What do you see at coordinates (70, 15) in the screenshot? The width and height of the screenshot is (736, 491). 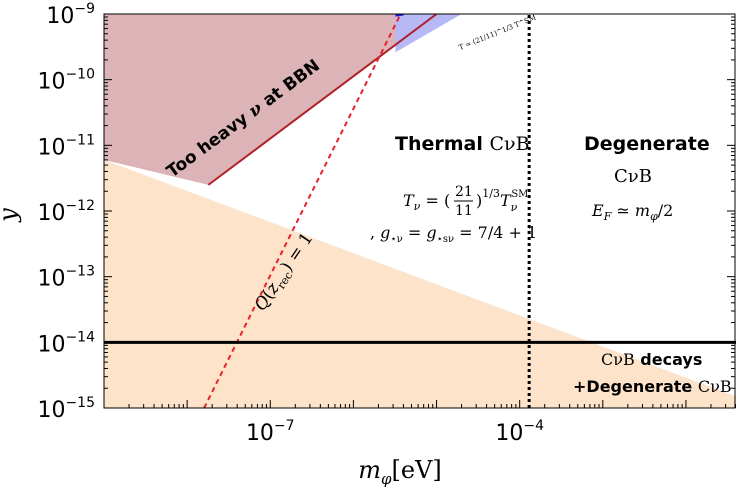 I see `y-tick-label: 10−9` at bounding box center [70, 15].